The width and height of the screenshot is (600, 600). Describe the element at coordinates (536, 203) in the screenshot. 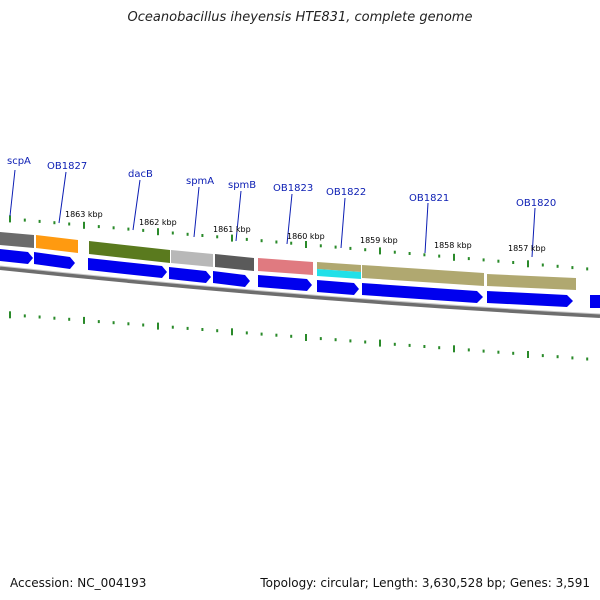

I see `gene-label-OB1820: OB1820` at that location.